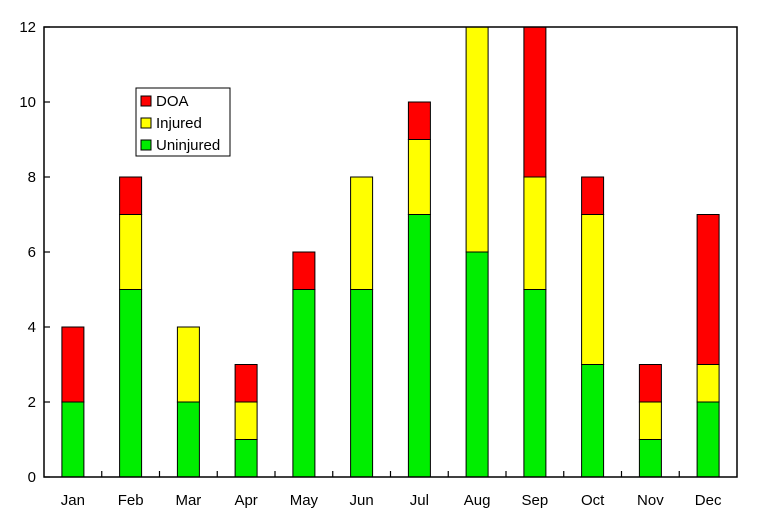  I want to click on y-tick-label: 12, so click(27, 27).